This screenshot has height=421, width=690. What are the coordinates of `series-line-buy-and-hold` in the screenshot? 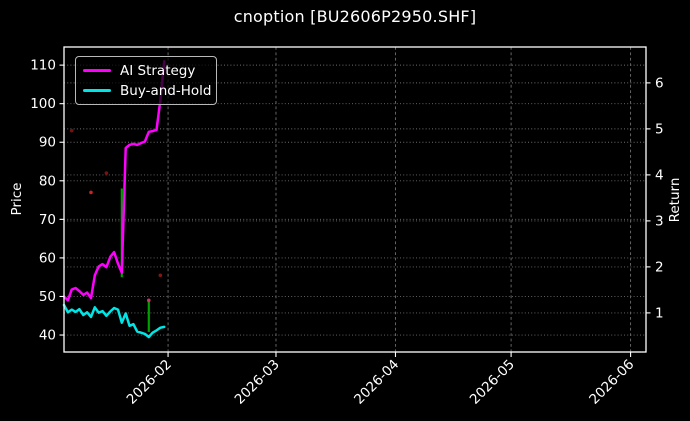 It's located at (114, 321).